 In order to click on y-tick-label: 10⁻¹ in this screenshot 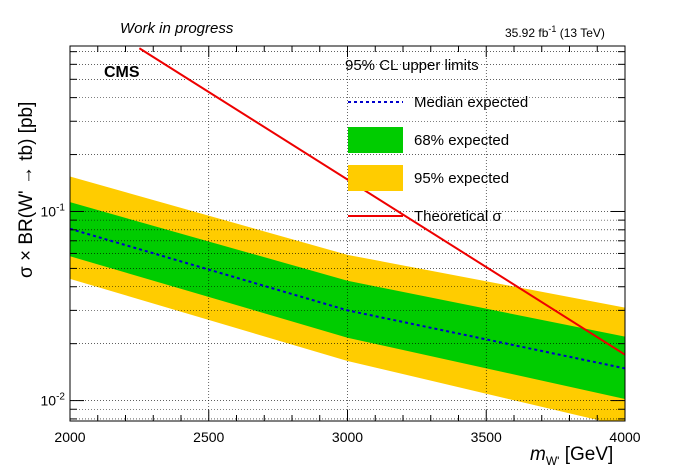, I will do `click(53, 210)`.